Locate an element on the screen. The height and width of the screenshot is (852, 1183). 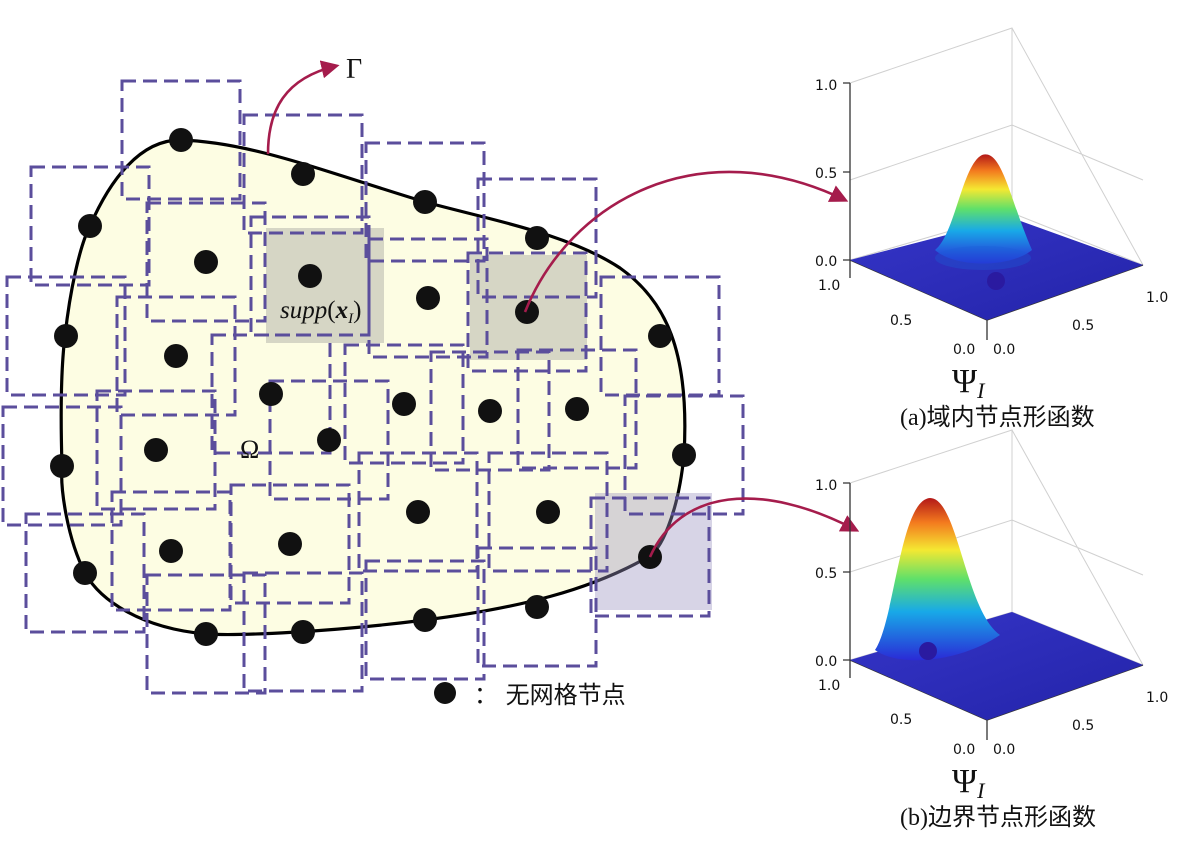
support-label: supp(xI) is located at coordinates (320, 312).